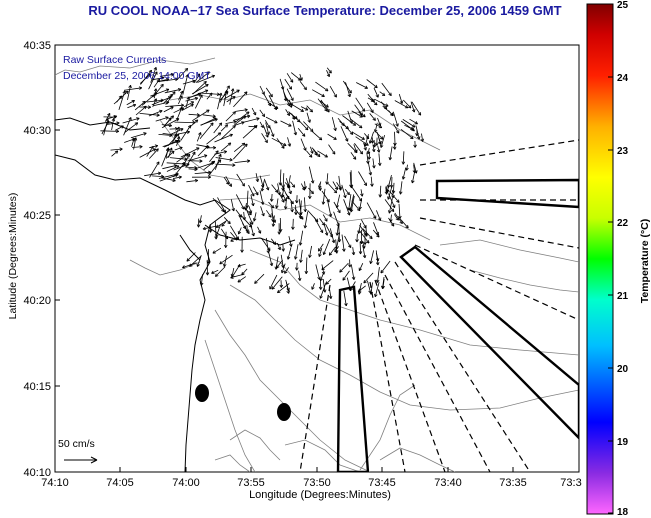 The width and height of the screenshot is (651, 518). Describe the element at coordinates (251, 483) in the screenshot. I see `x-tick-label: 73:55` at that location.